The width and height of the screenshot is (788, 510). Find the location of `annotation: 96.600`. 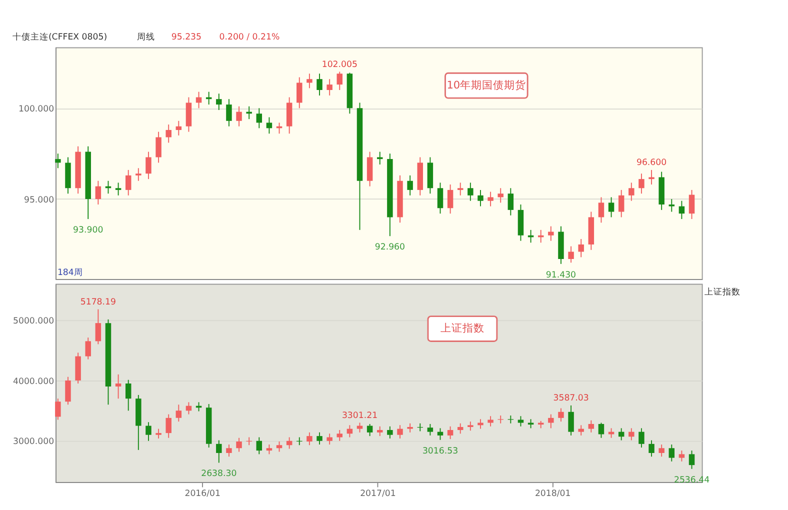

annotation: 96.600 is located at coordinates (651, 163).